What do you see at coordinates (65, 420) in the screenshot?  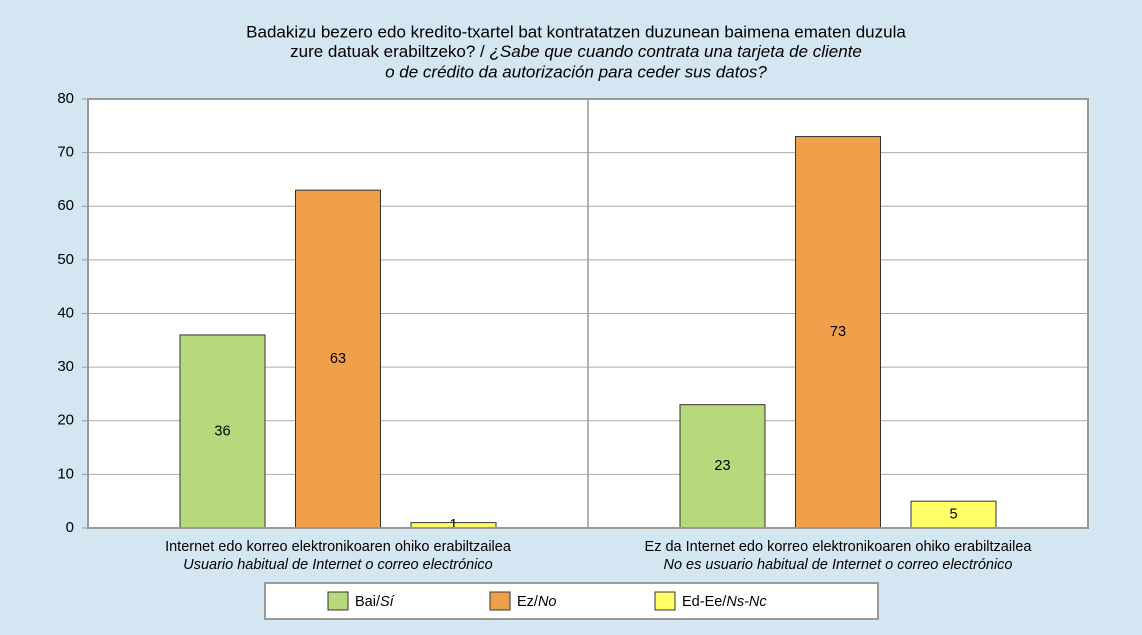 I see `y-tick-label: 20` at bounding box center [65, 420].